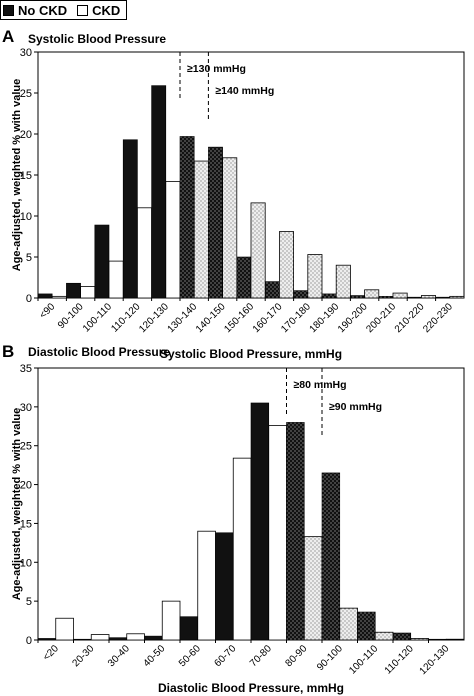 The image size is (474, 696). Describe the element at coordinates (8, 10) in the screenshot. I see `legend-swatch-no-ckd` at that location.